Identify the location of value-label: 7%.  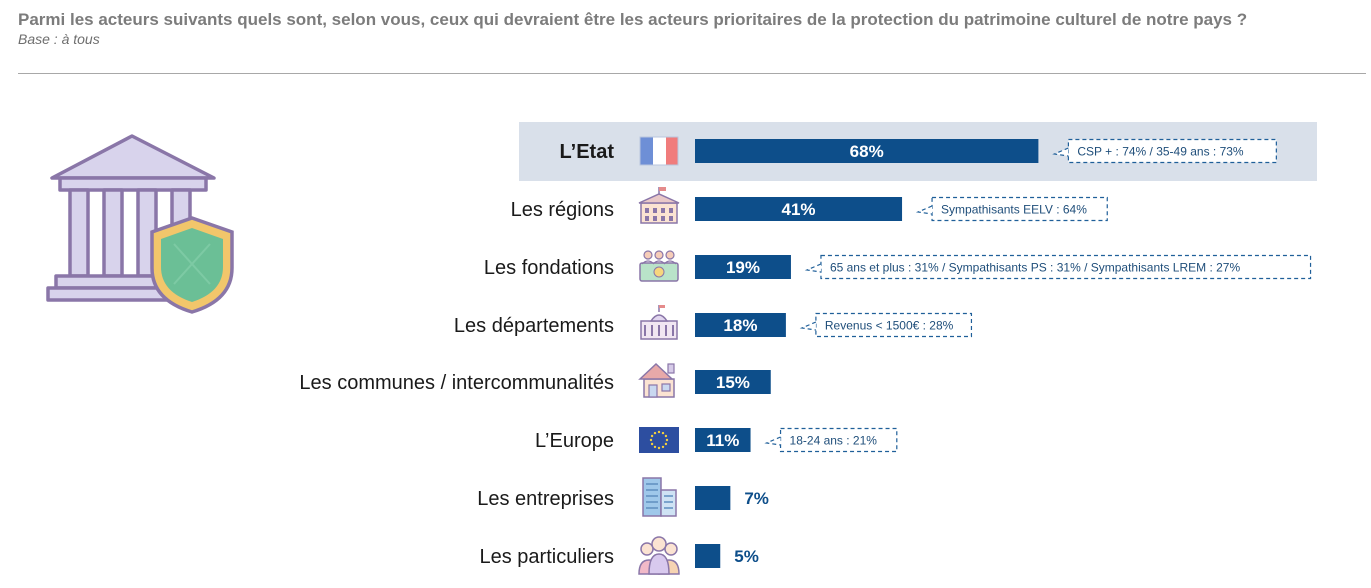
(756, 498).